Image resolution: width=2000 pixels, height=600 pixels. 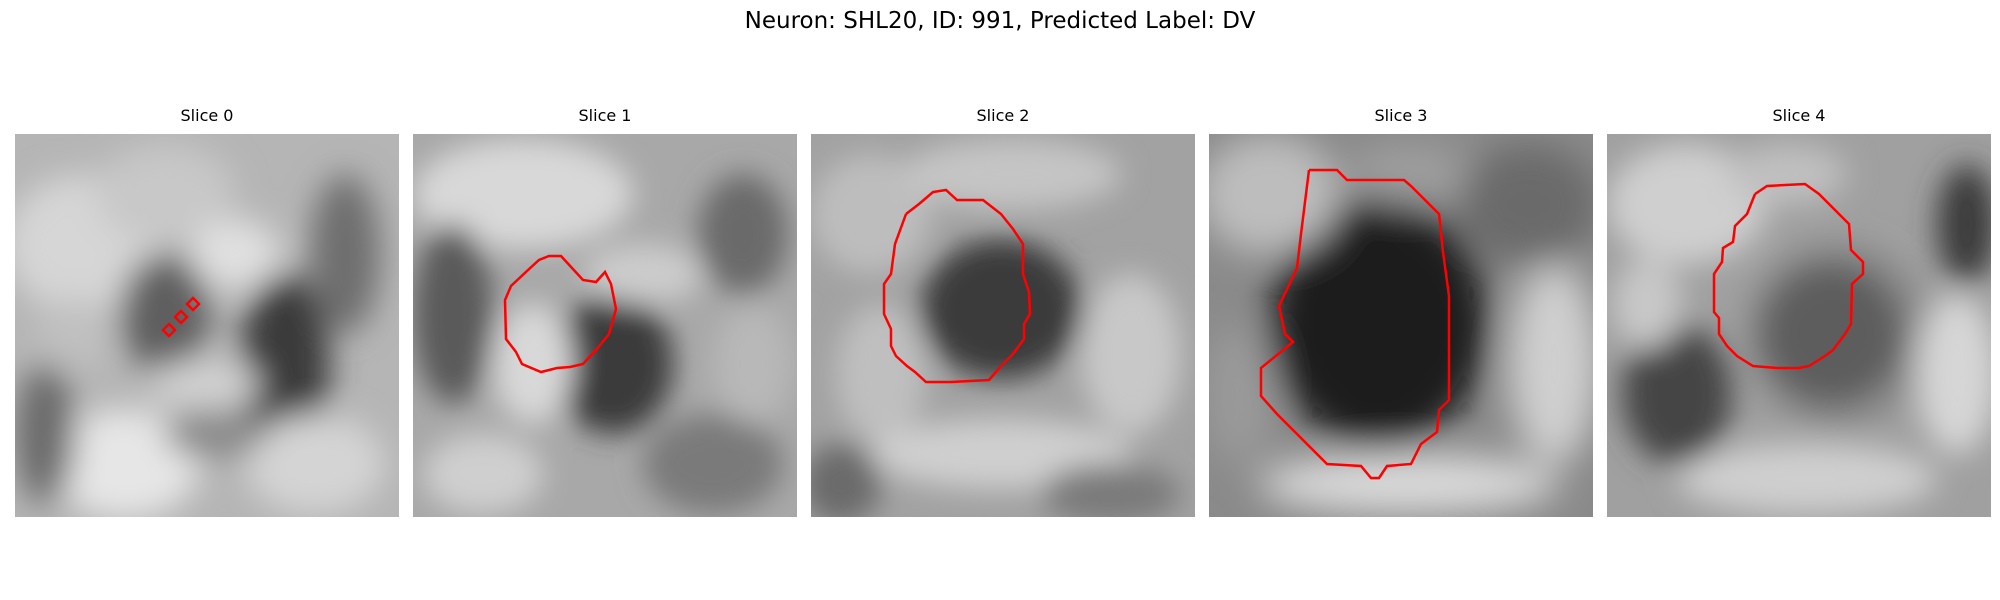 What do you see at coordinates (1355, 324) in the screenshot?
I see `slice-3-contour` at bounding box center [1355, 324].